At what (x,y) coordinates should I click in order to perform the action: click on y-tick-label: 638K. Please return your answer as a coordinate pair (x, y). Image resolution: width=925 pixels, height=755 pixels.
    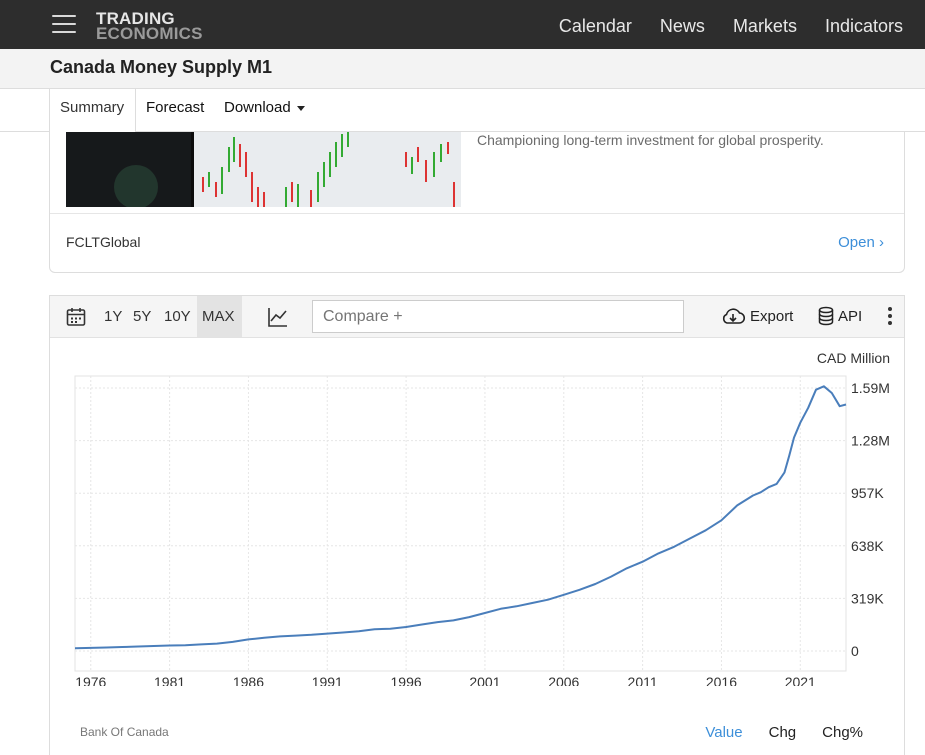
    Looking at the image, I should click on (867, 546).